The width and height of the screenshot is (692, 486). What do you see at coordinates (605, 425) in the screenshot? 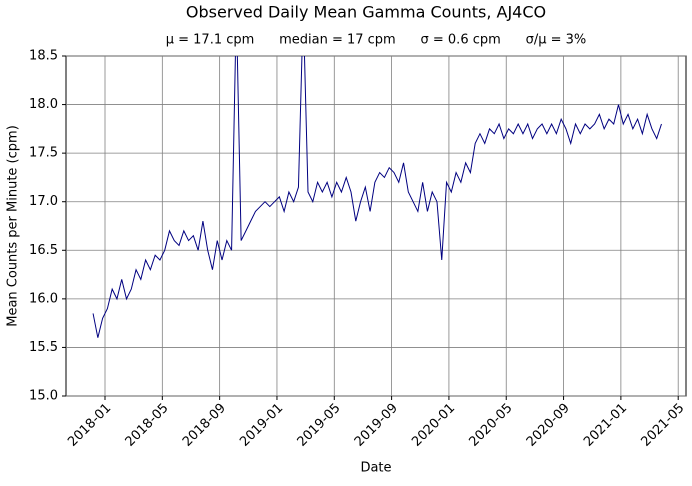
I see `x-tick-label: 2021-01` at bounding box center [605, 425].